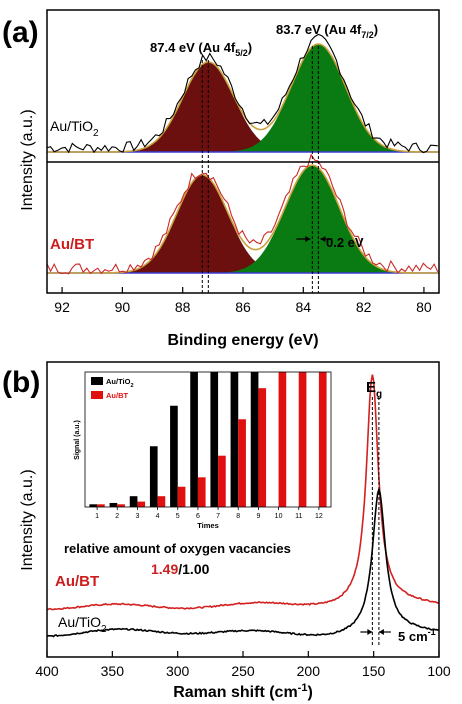 The width and height of the screenshot is (462, 704). What do you see at coordinates (238, 516) in the screenshot?
I see `inset-xtick-label-8: 8` at bounding box center [238, 516].